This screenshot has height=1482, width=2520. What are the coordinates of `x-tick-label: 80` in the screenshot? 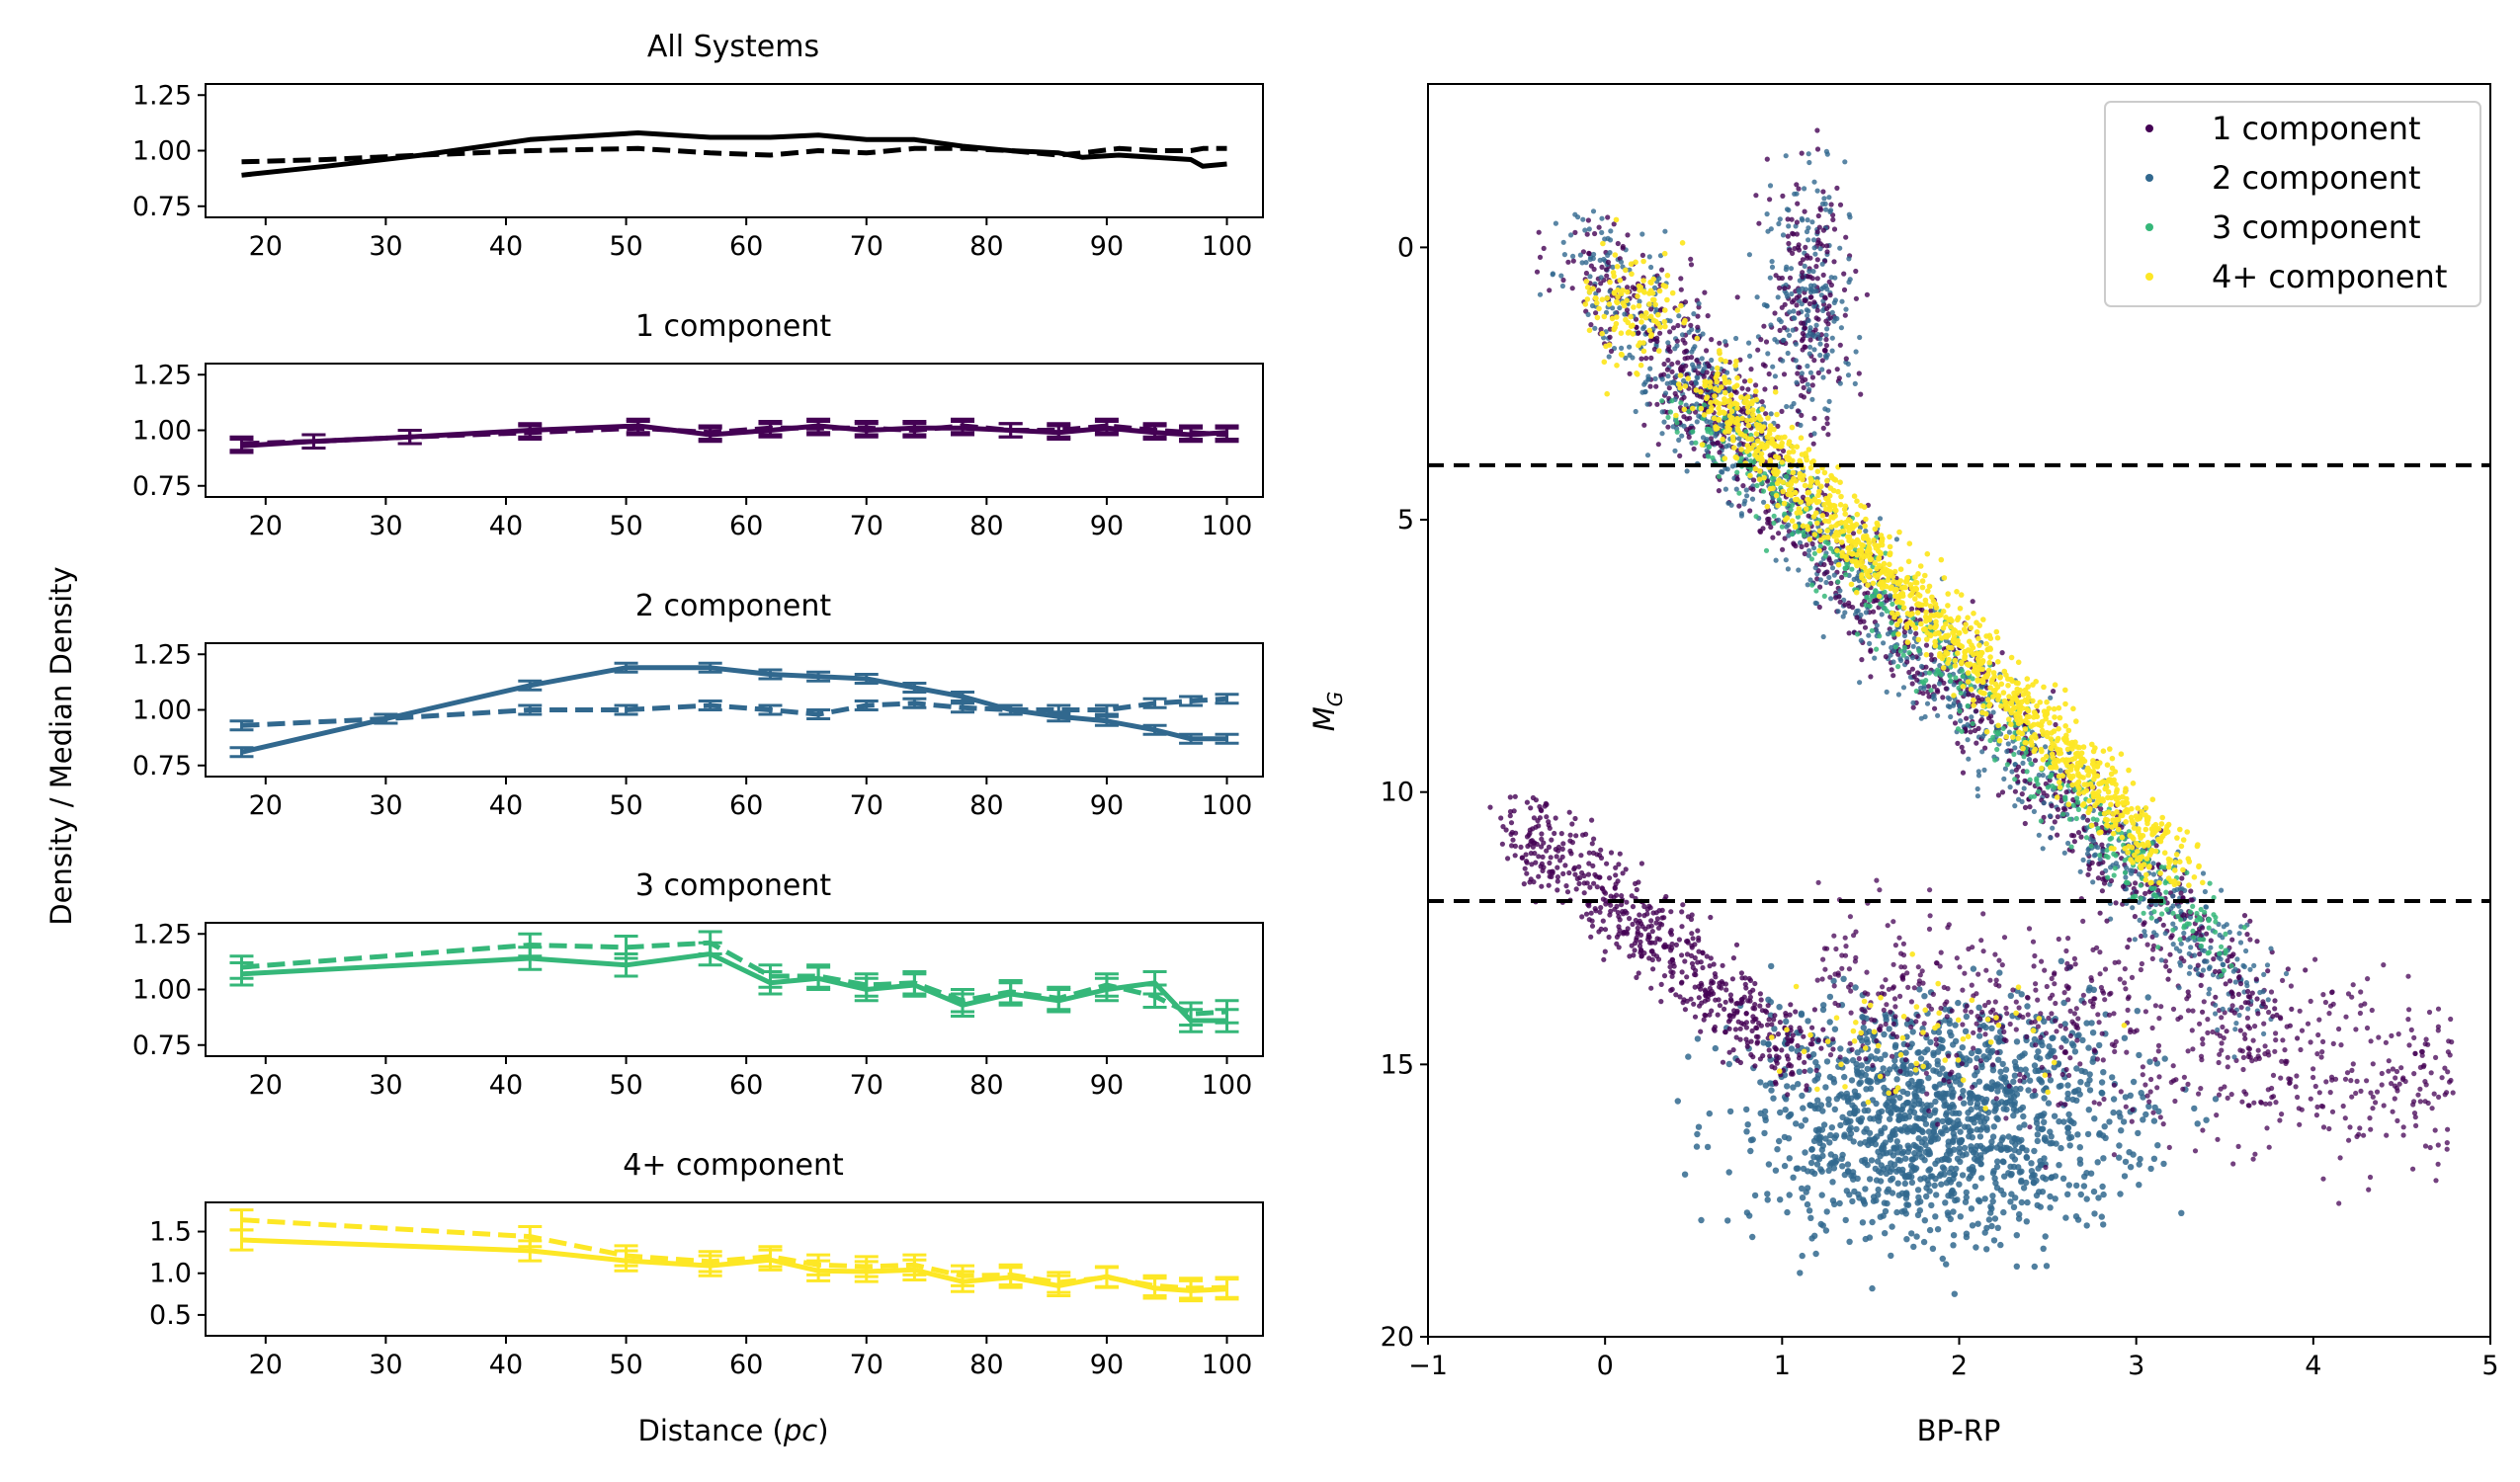 It's located at (986, 1085).